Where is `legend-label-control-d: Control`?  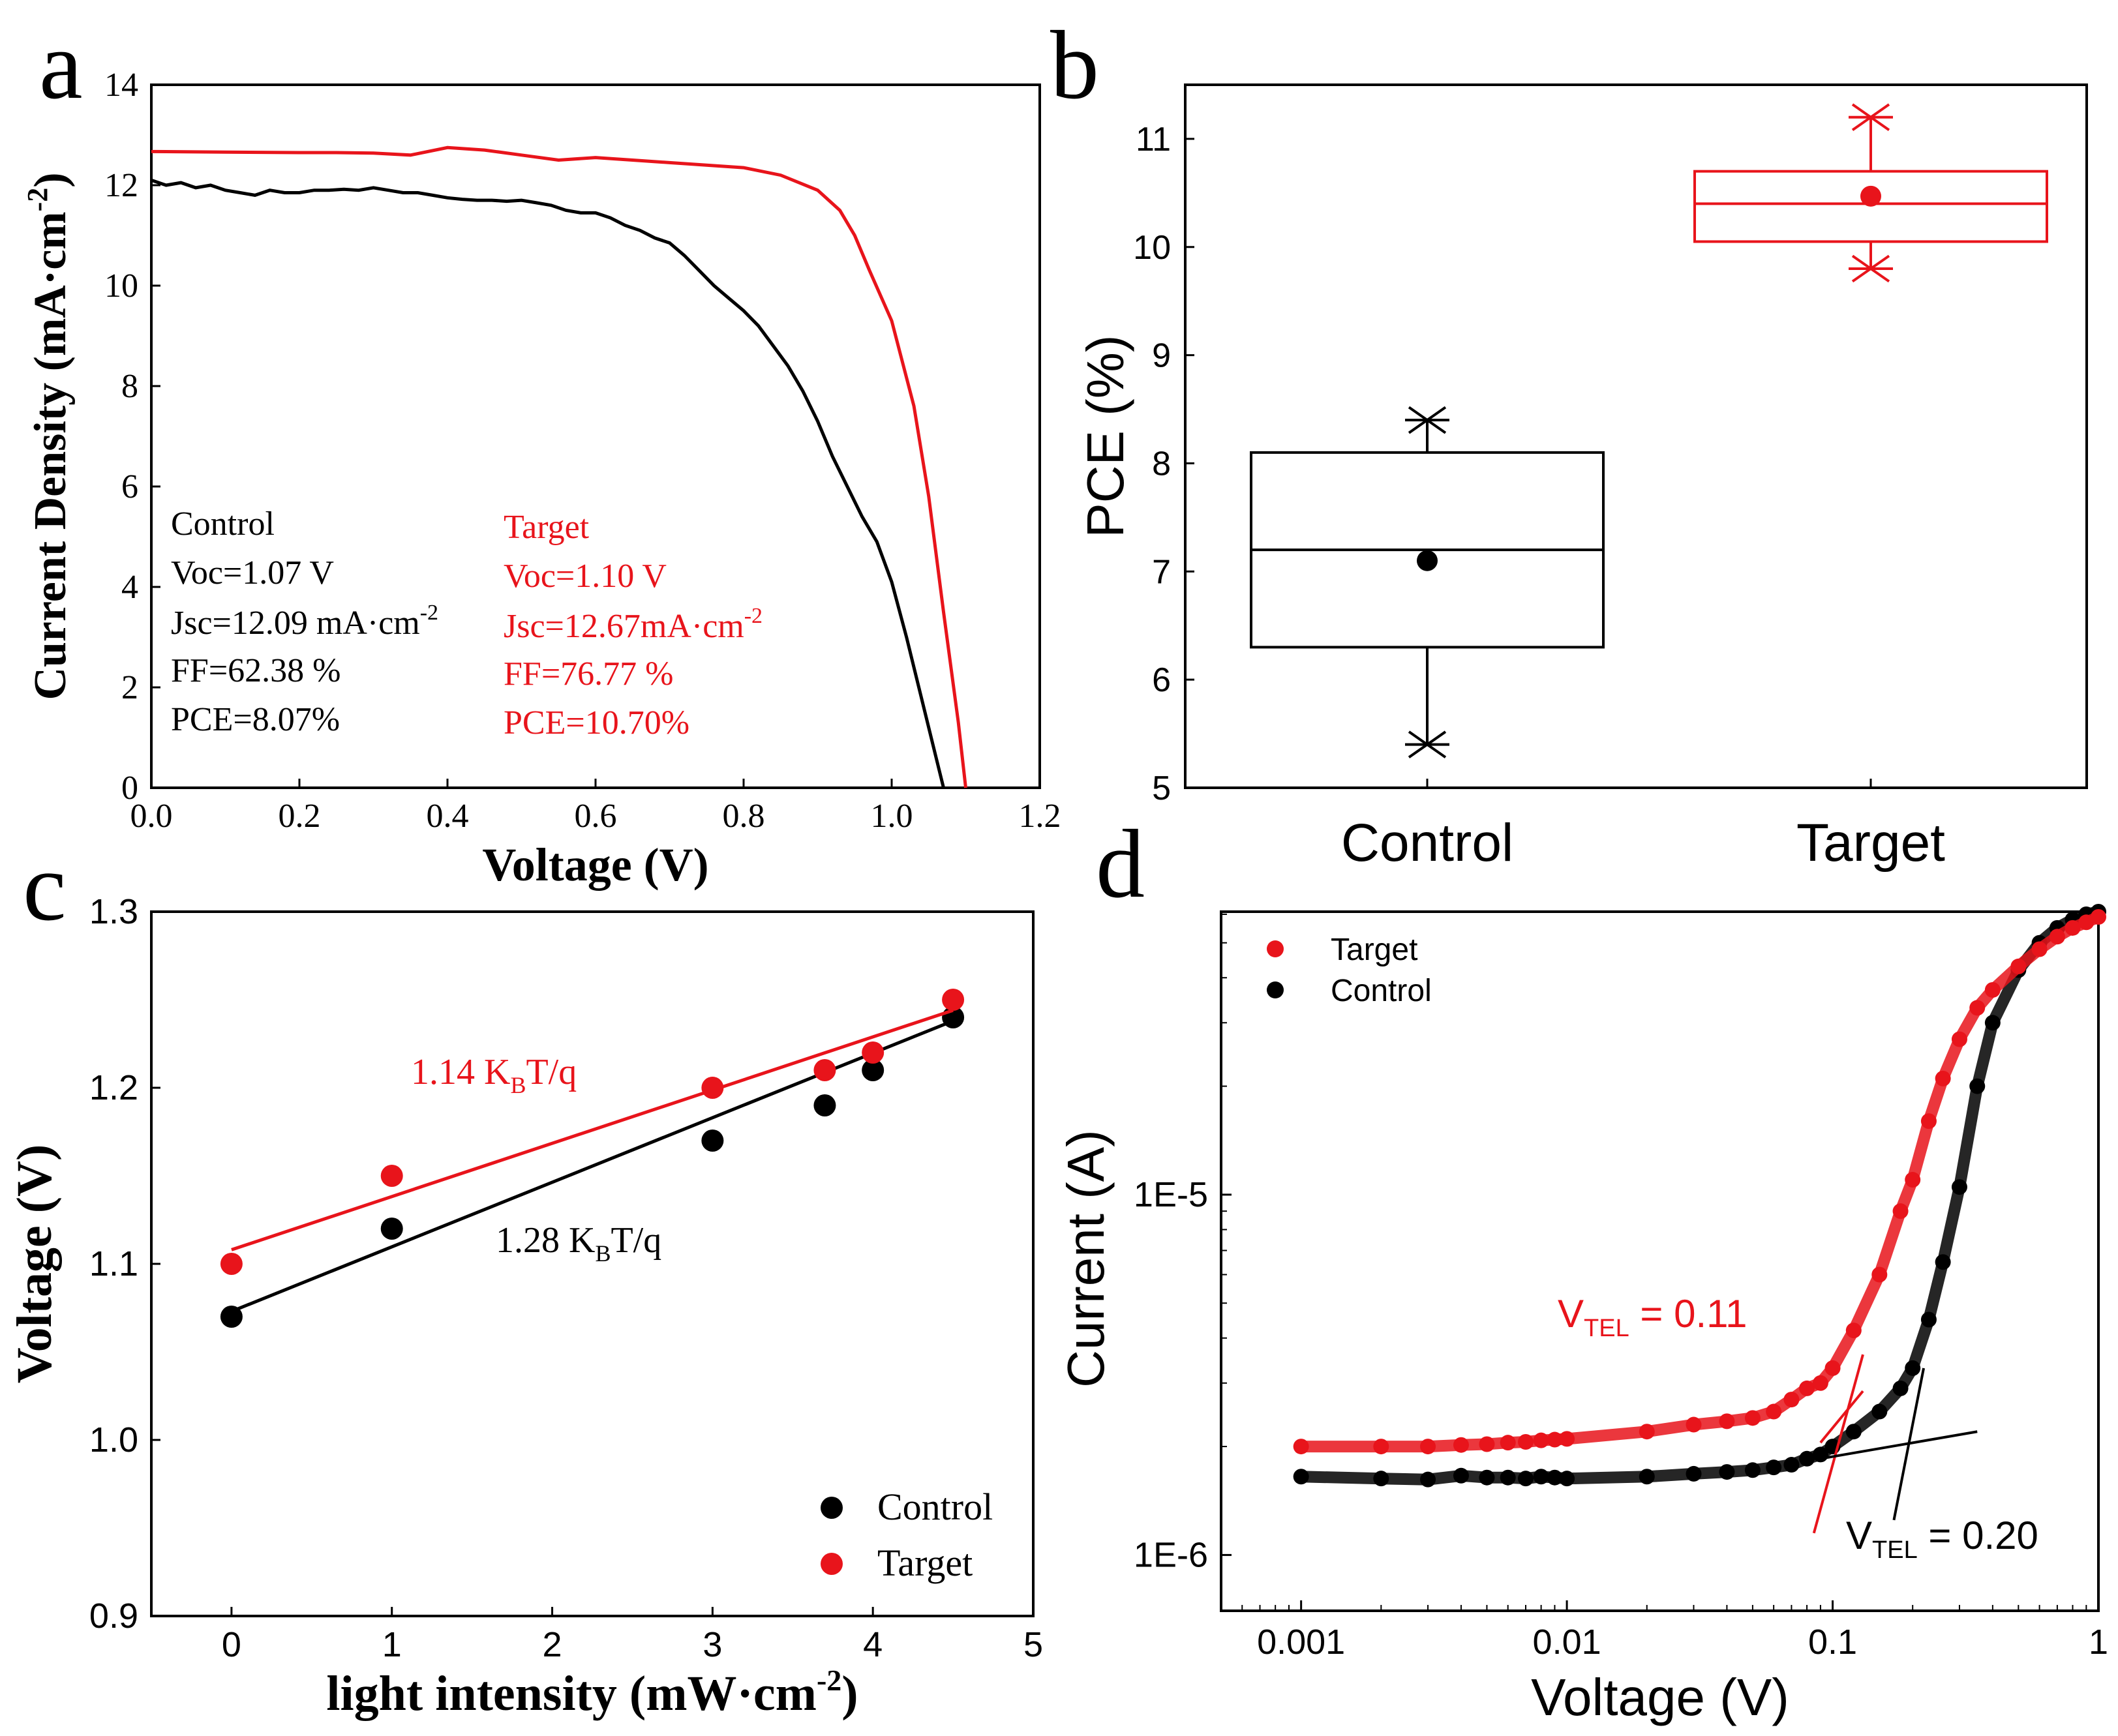
legend-label-control-d: Control is located at coordinates (1381, 991).